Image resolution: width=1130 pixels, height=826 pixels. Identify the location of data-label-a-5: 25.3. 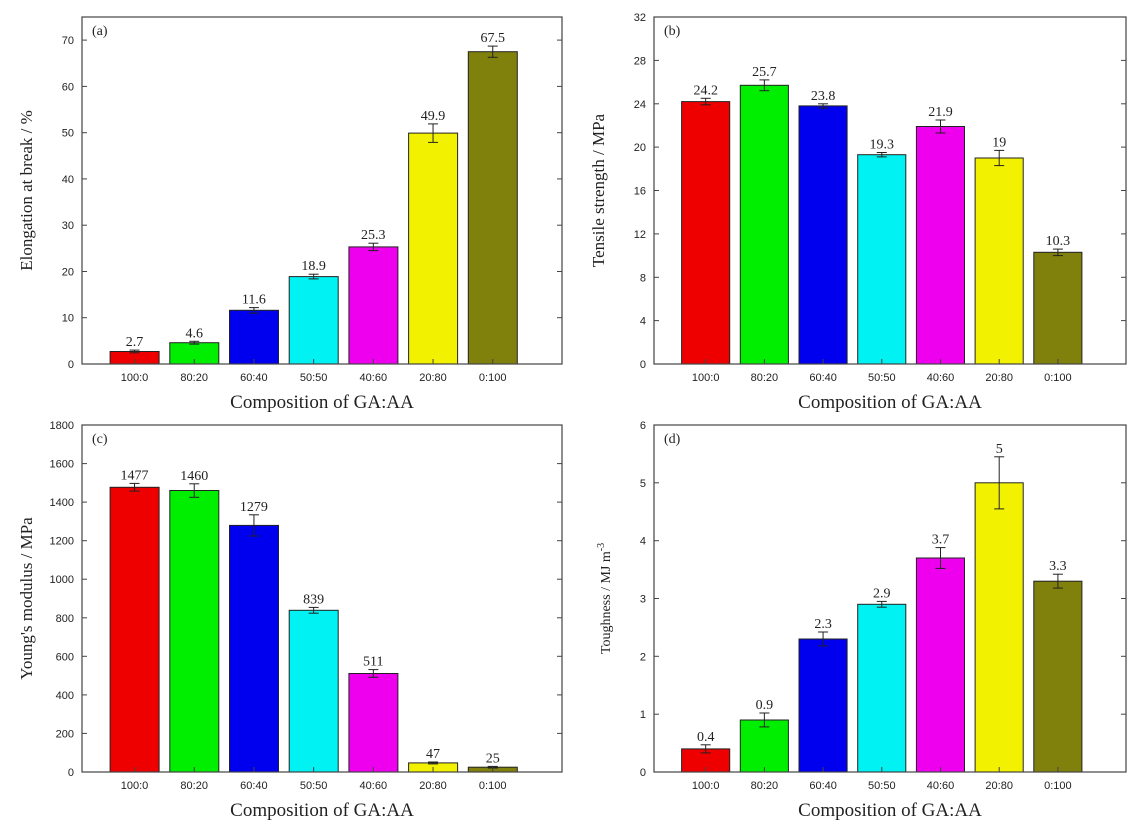
(373, 235).